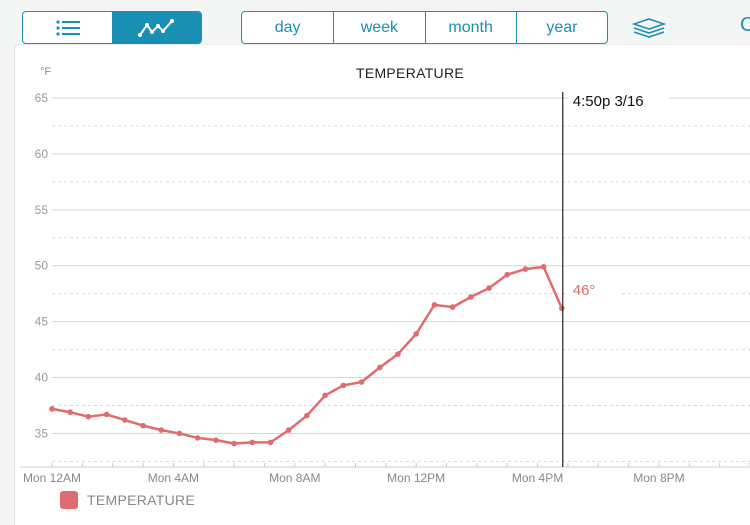  I want to click on cursor-label-bg, so click(618, 100).